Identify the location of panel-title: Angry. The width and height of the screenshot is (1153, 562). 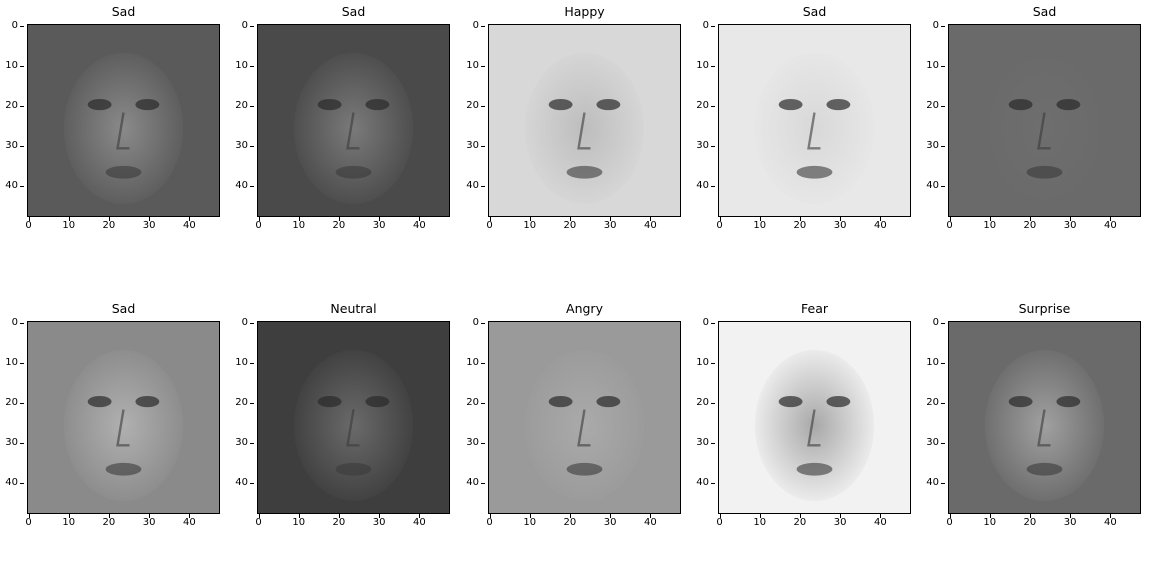
(584, 308).